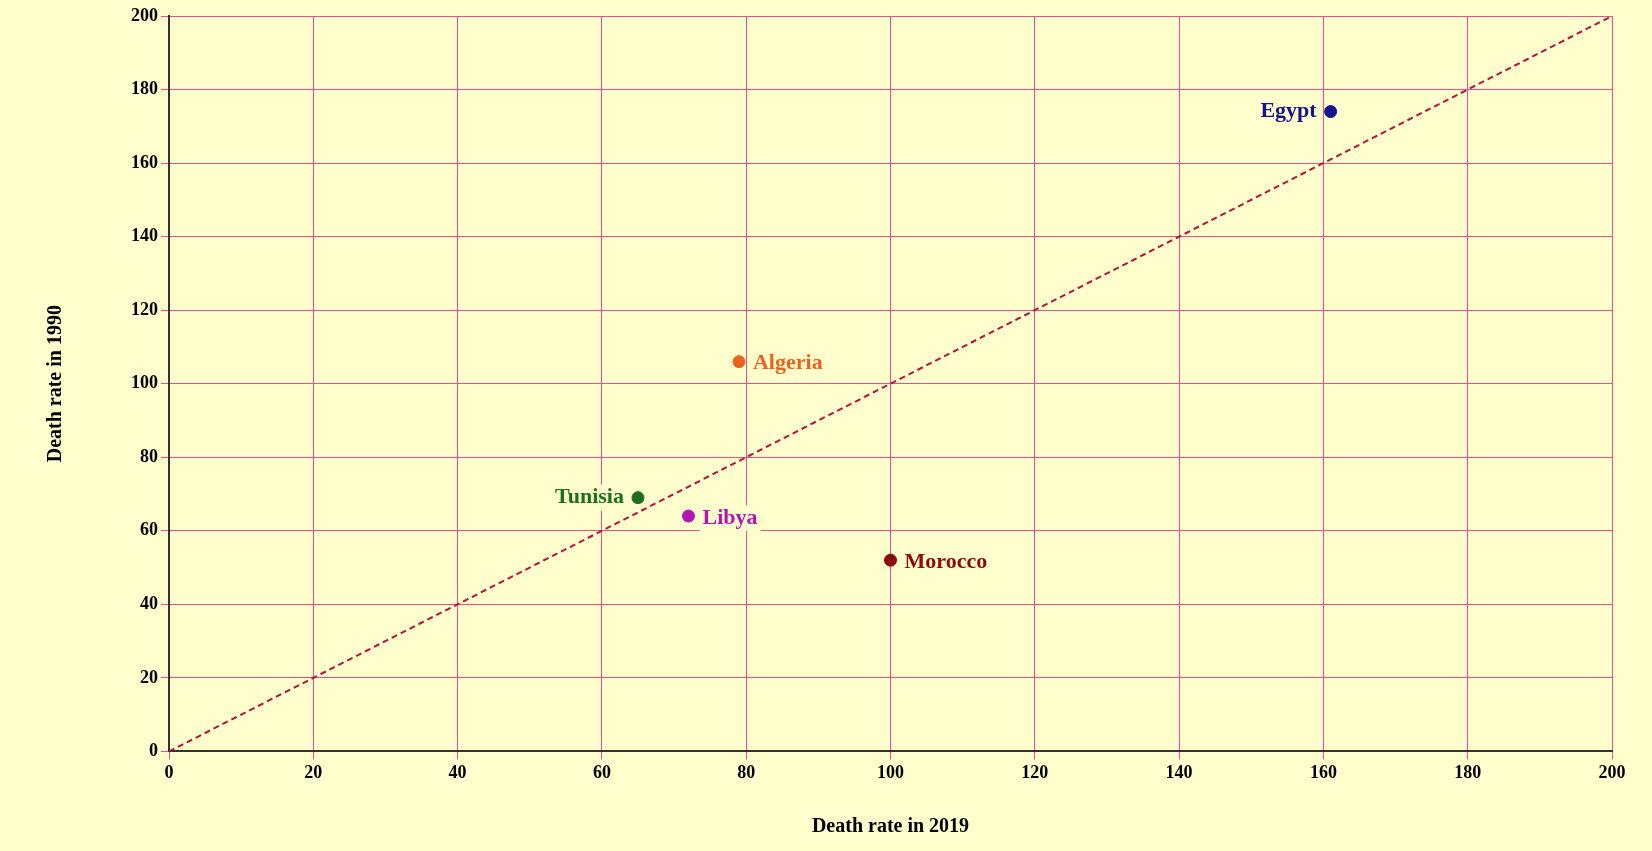  Describe the element at coordinates (787, 362) in the screenshot. I see `series-label: Algeria` at that location.